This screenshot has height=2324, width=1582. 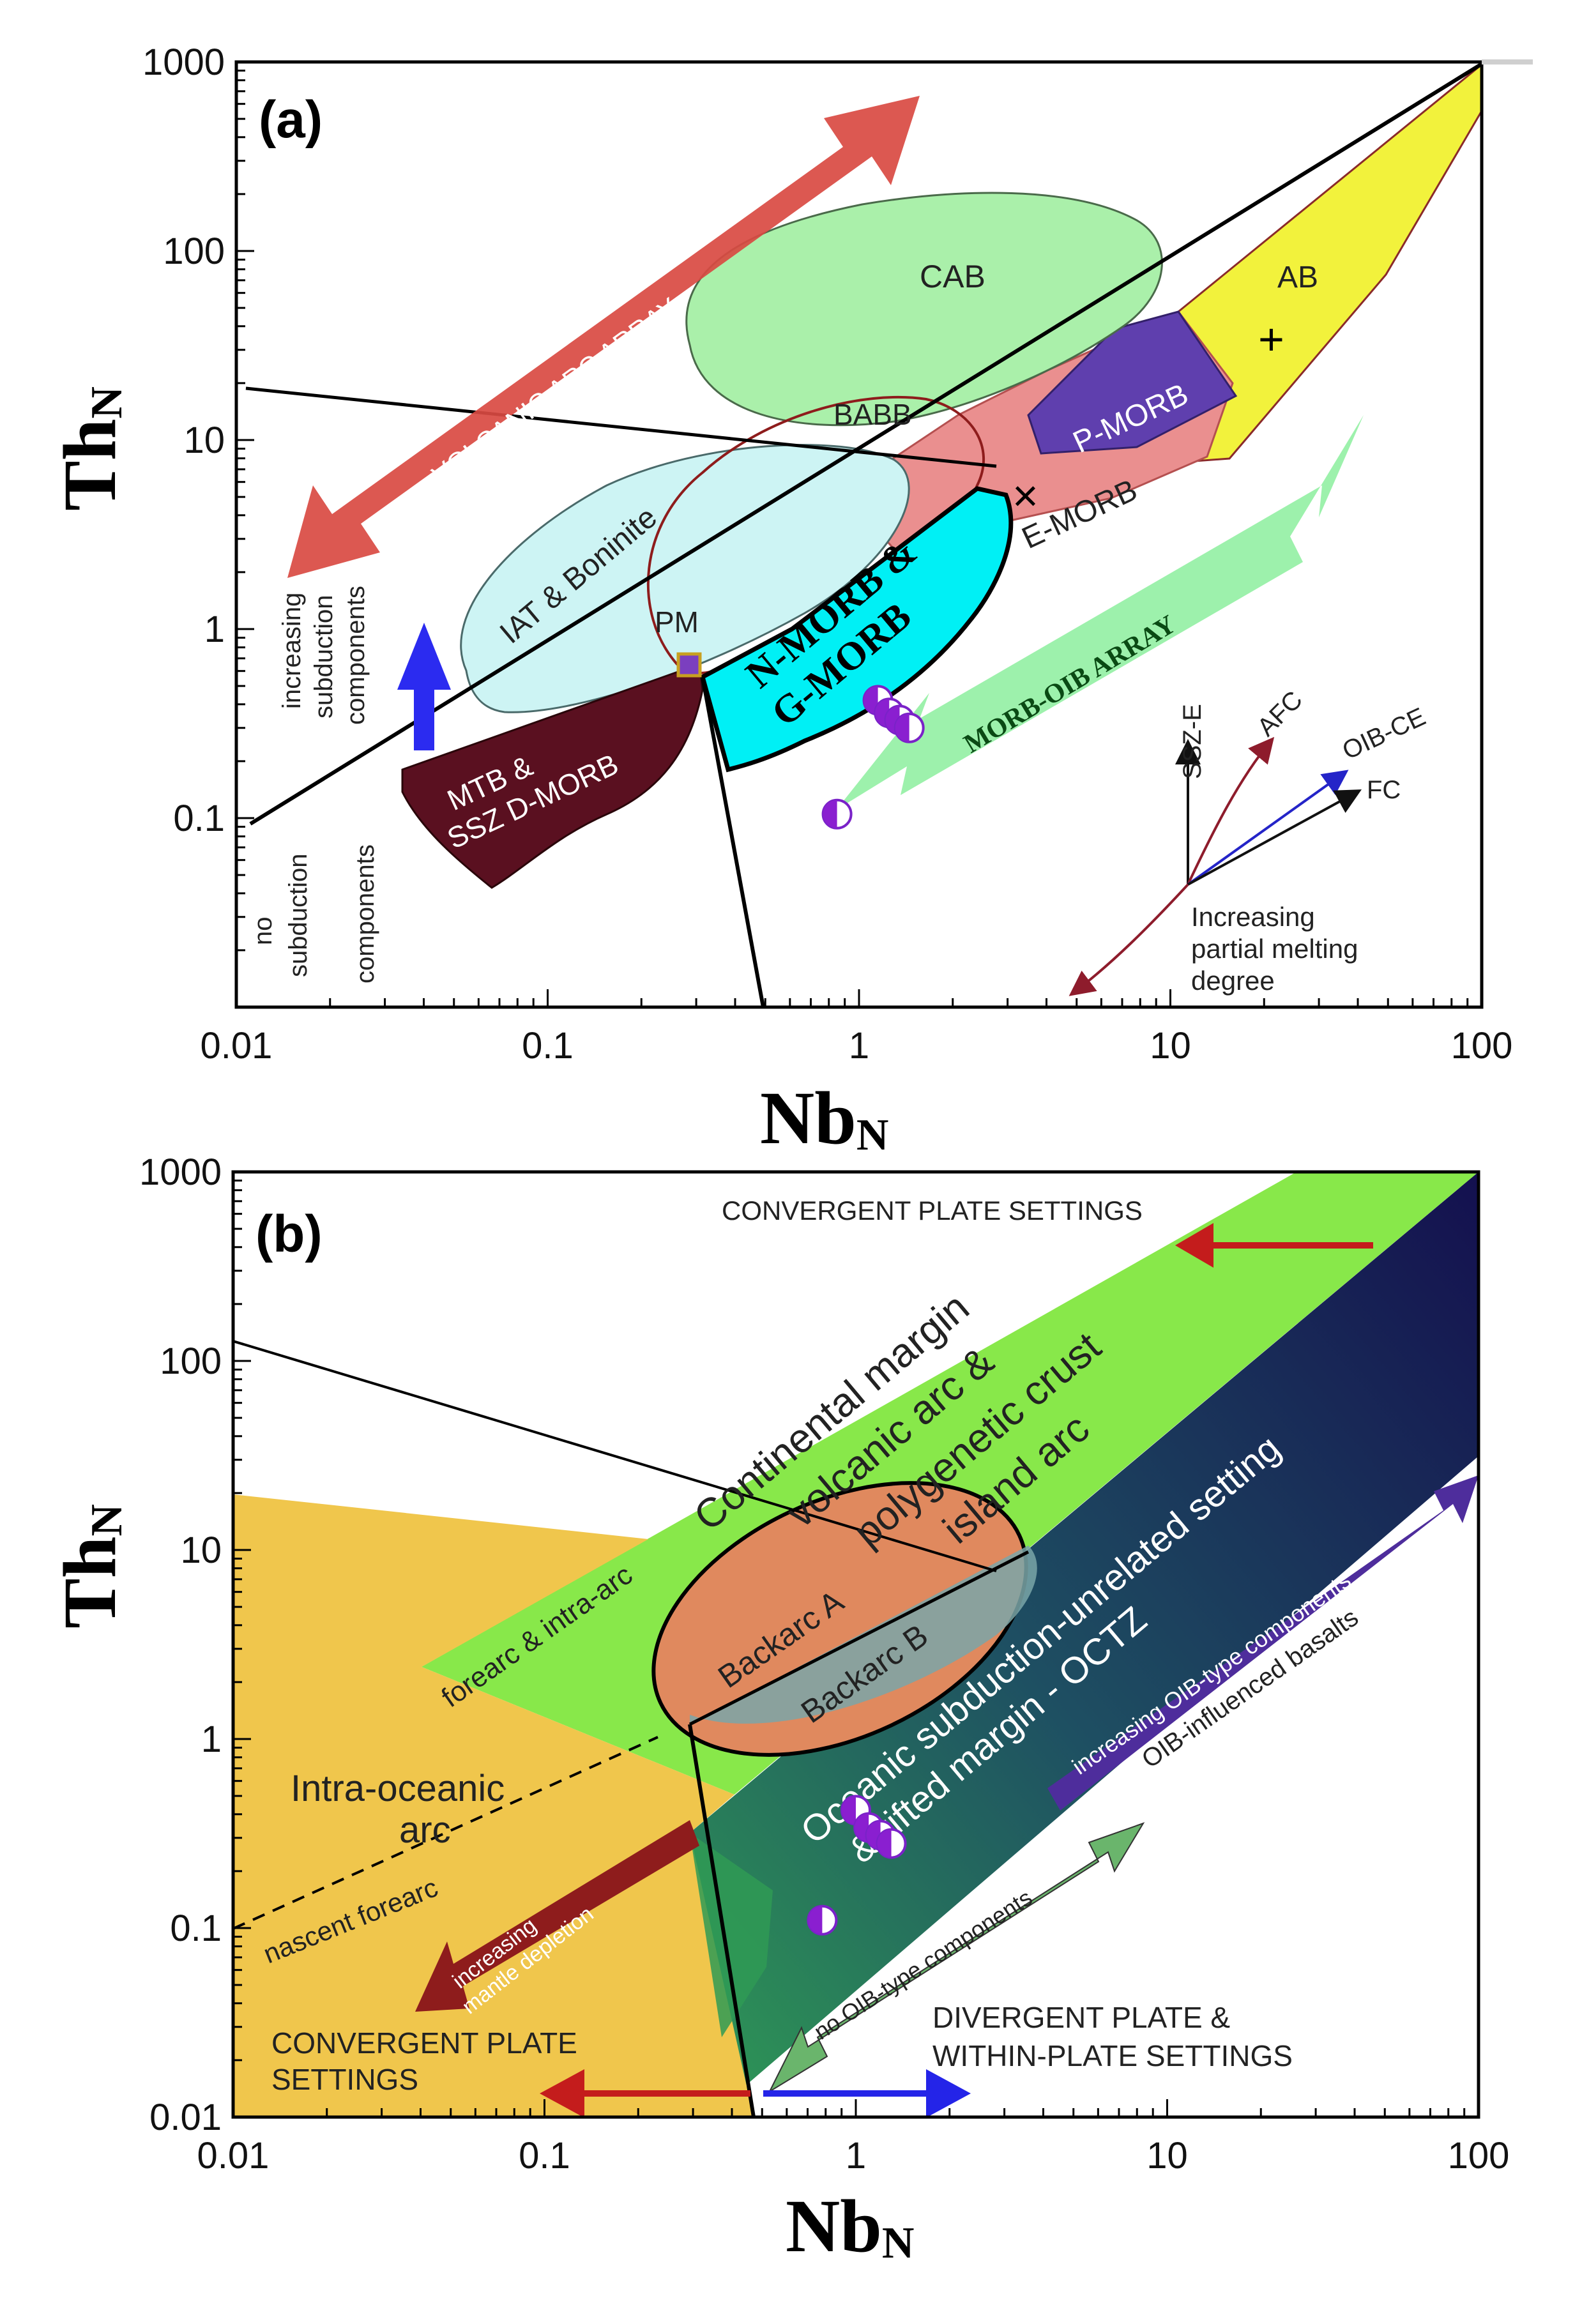 I want to click on y-tick-label-b: 10, so click(x=201, y=1550).